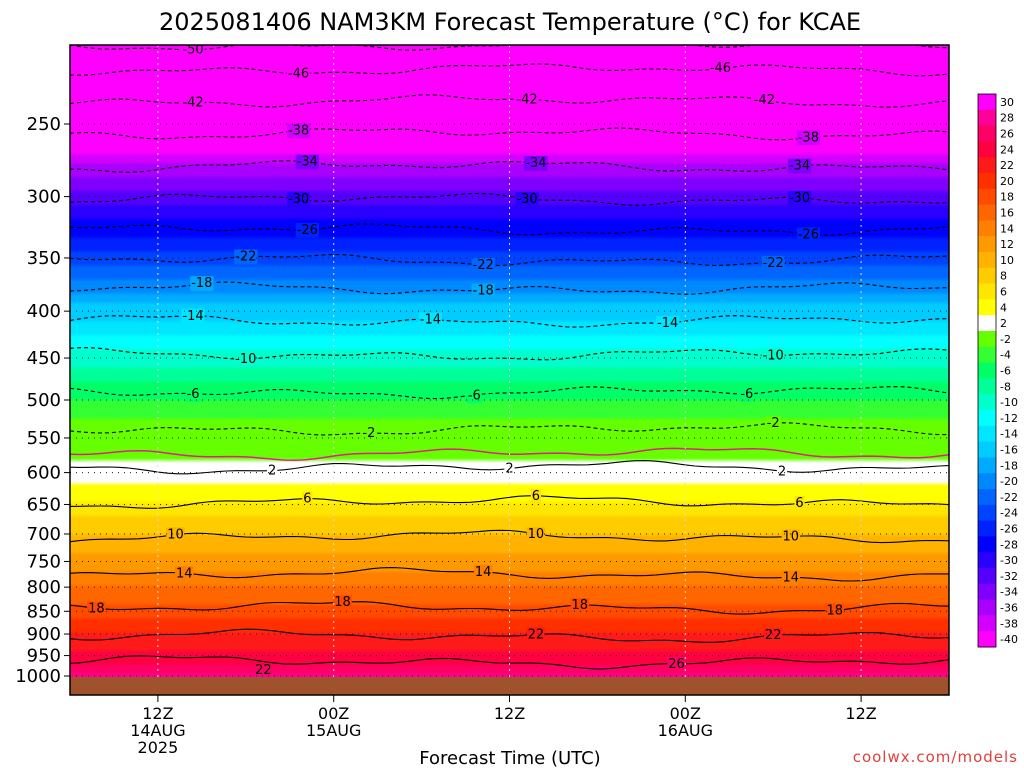  I want to click on contour-label: -38, so click(808, 137).